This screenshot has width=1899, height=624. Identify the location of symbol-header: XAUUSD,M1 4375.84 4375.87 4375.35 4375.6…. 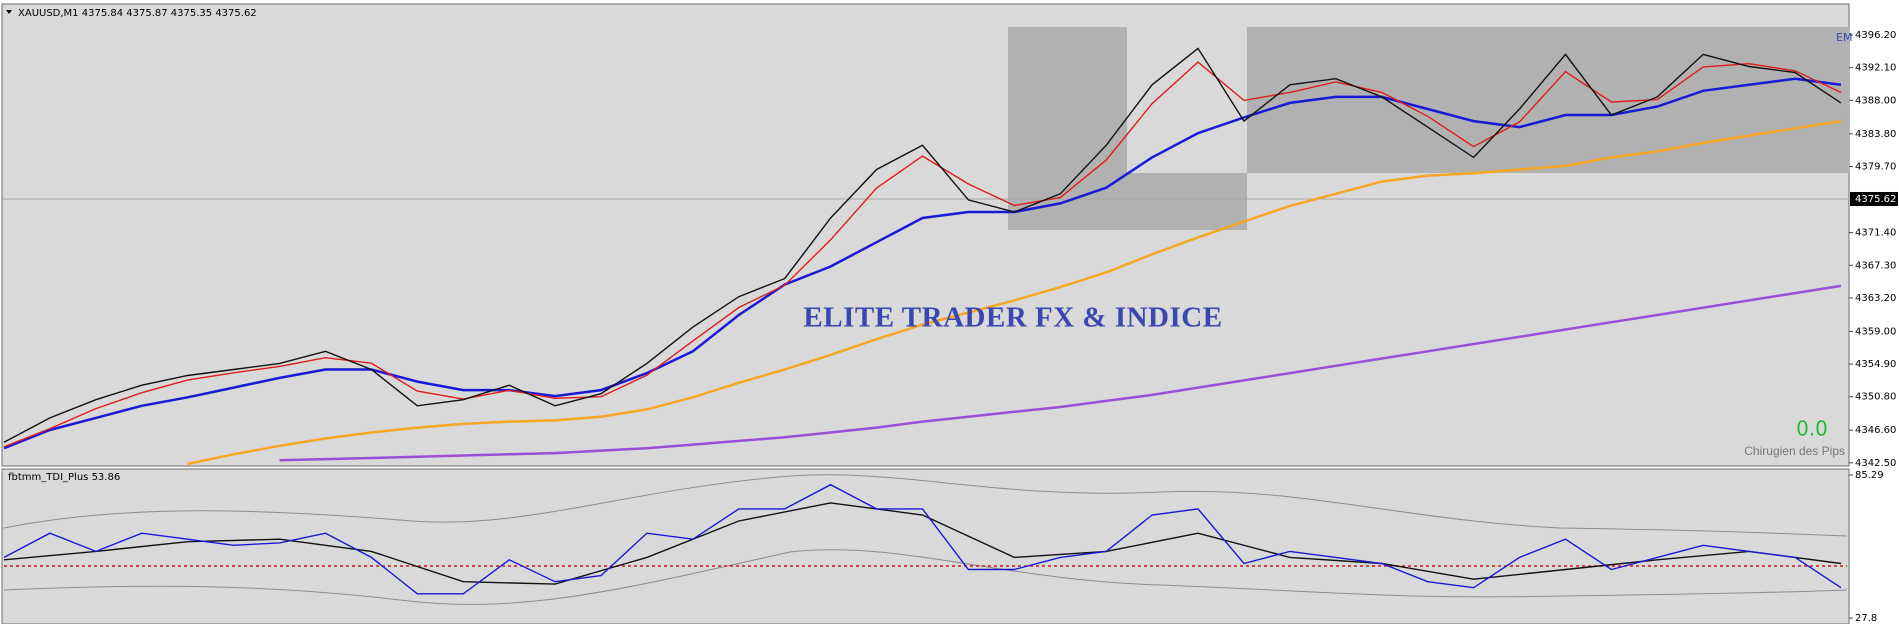
(137, 13).